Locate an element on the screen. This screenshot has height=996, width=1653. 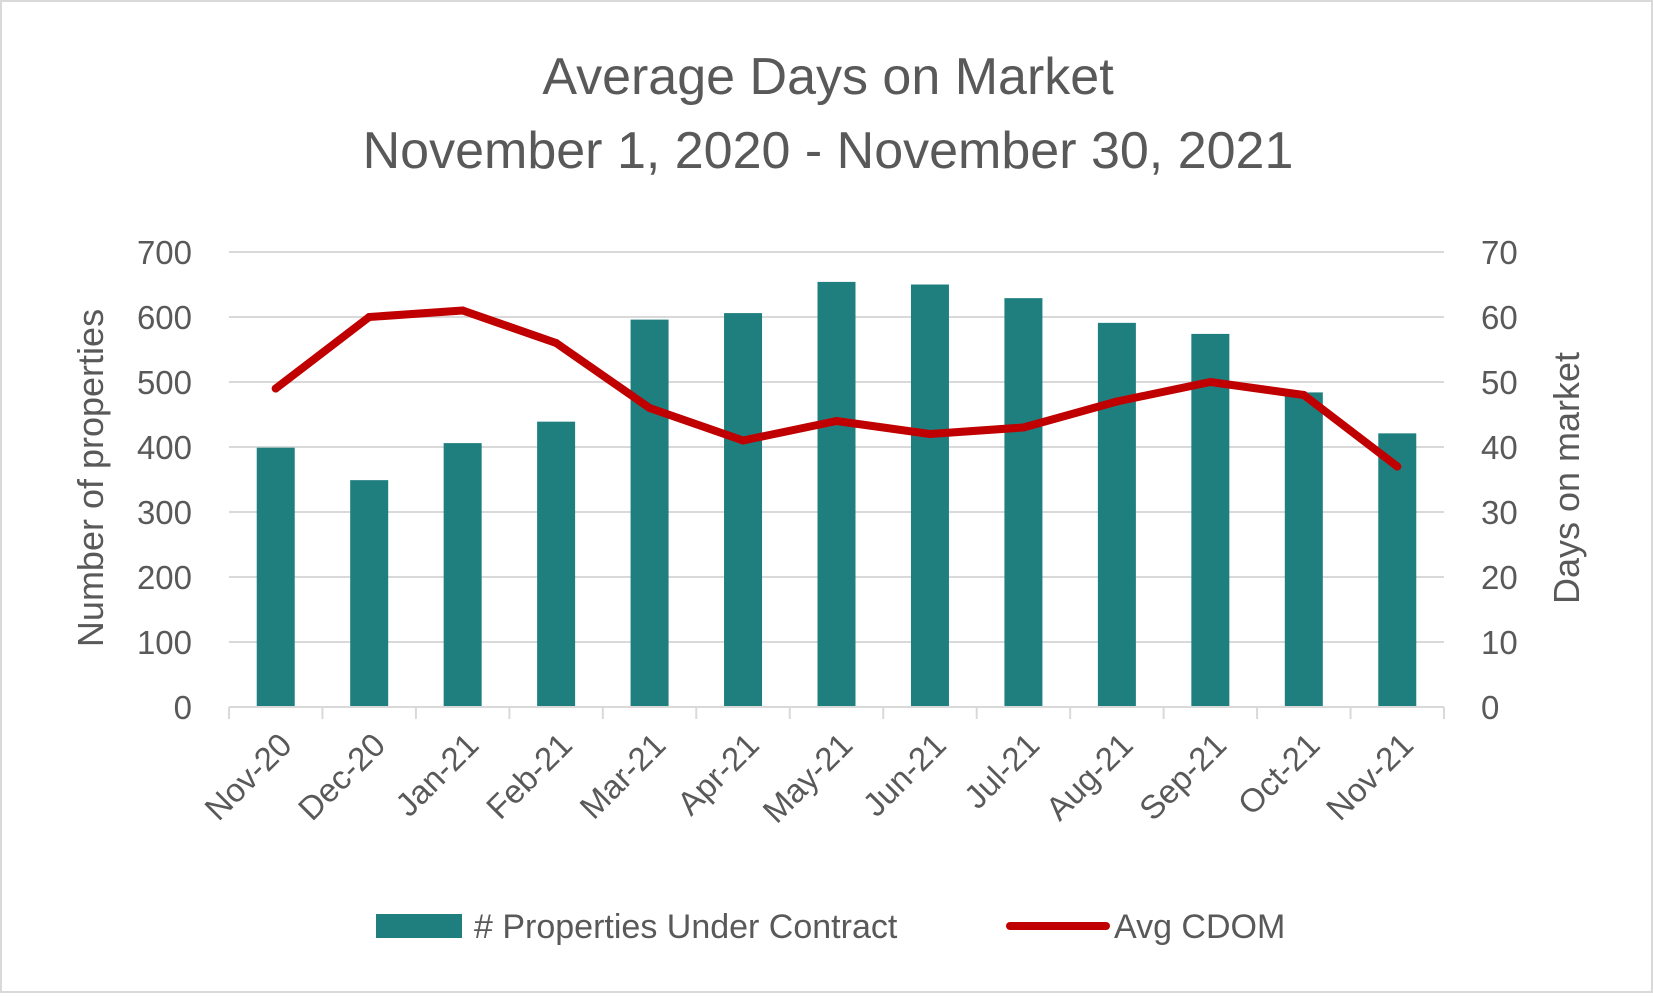
y2-tick-label: 50 is located at coordinates (1499, 382).